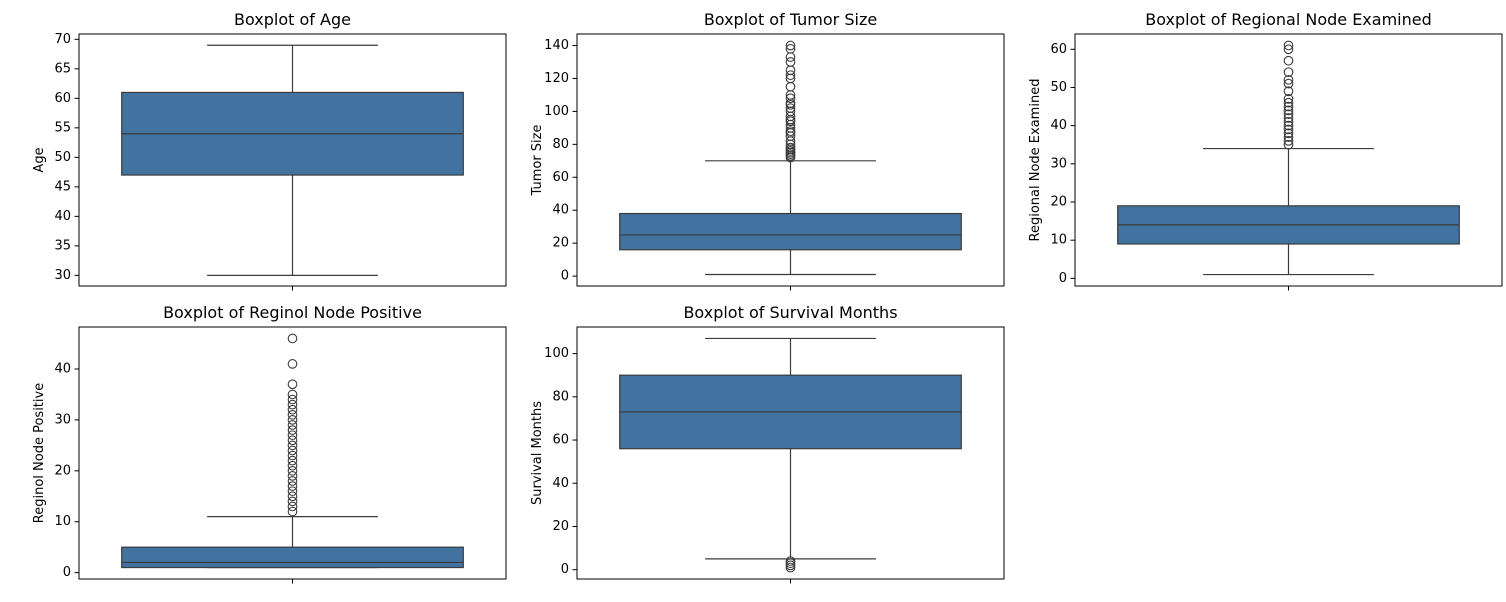 The image size is (1506, 602). Describe the element at coordinates (537, 453) in the screenshot. I see `y-axis-label: Survival Months` at that location.